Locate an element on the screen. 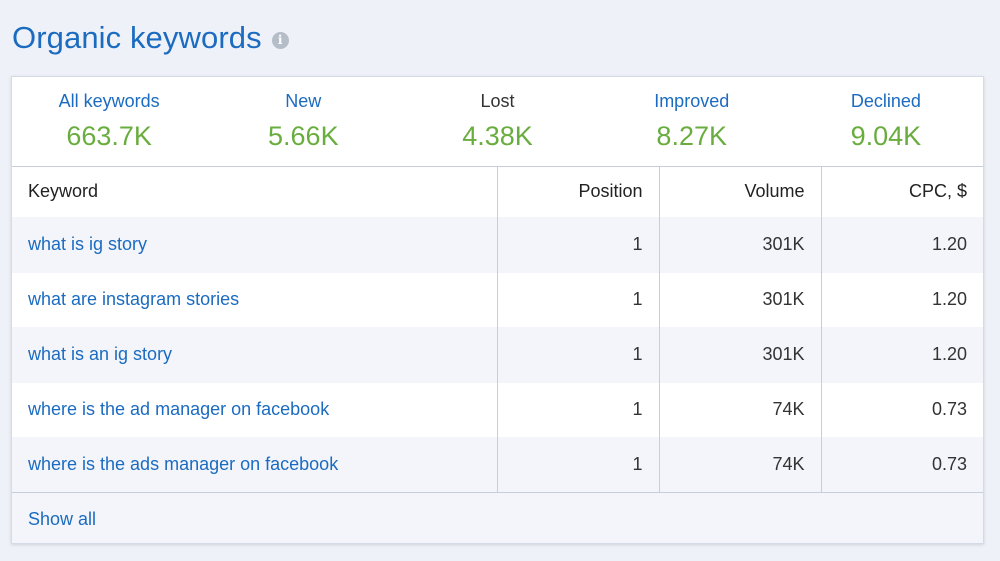 This screenshot has height=561, width=1000. keyword-link: what is an ig story is located at coordinates (100, 354).